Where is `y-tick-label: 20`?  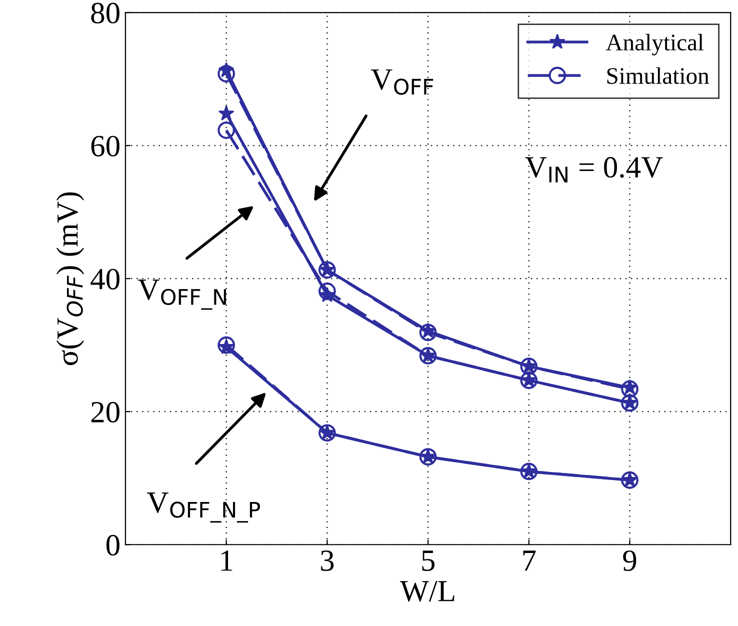
y-tick-label: 20 is located at coordinates (105, 412).